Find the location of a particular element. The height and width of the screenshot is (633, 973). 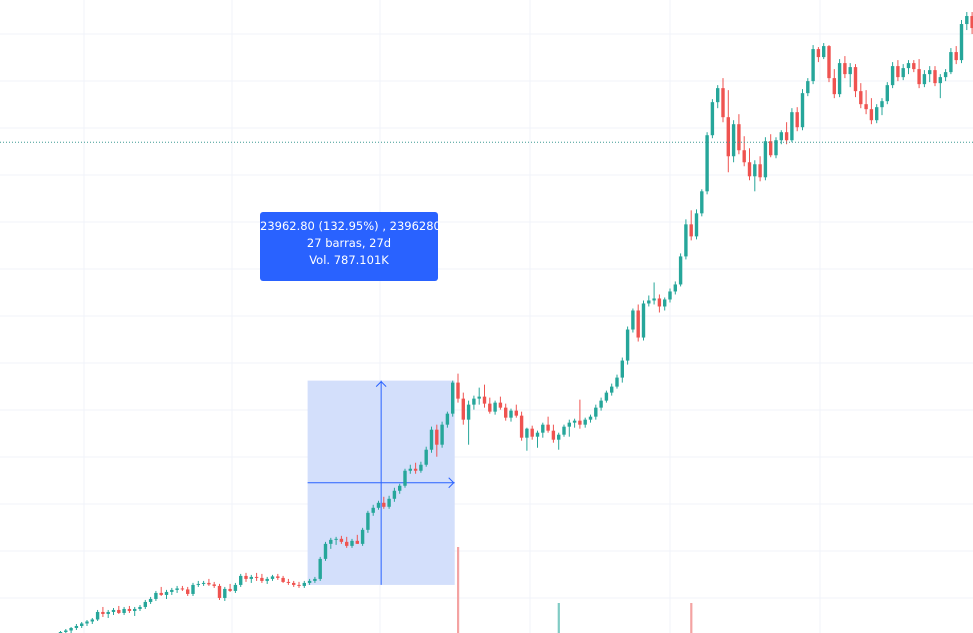

arrow-up-icon is located at coordinates (381, 383).